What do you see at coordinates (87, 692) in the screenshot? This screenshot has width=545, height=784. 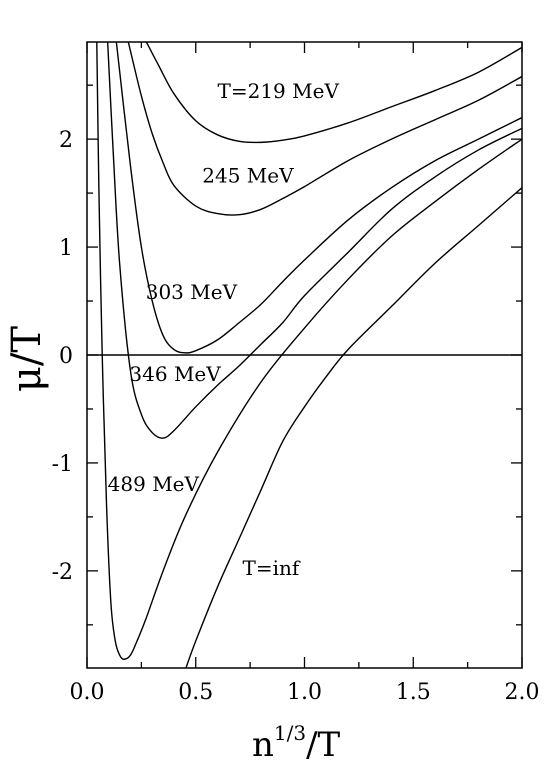 I see `x-tick-label: 0.0` at bounding box center [87, 692].